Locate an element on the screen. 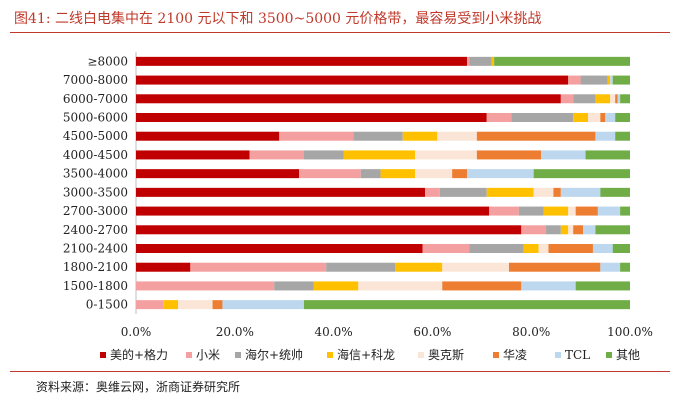  bar-segment-美的+格力-4000-4500 is located at coordinates (193, 155).